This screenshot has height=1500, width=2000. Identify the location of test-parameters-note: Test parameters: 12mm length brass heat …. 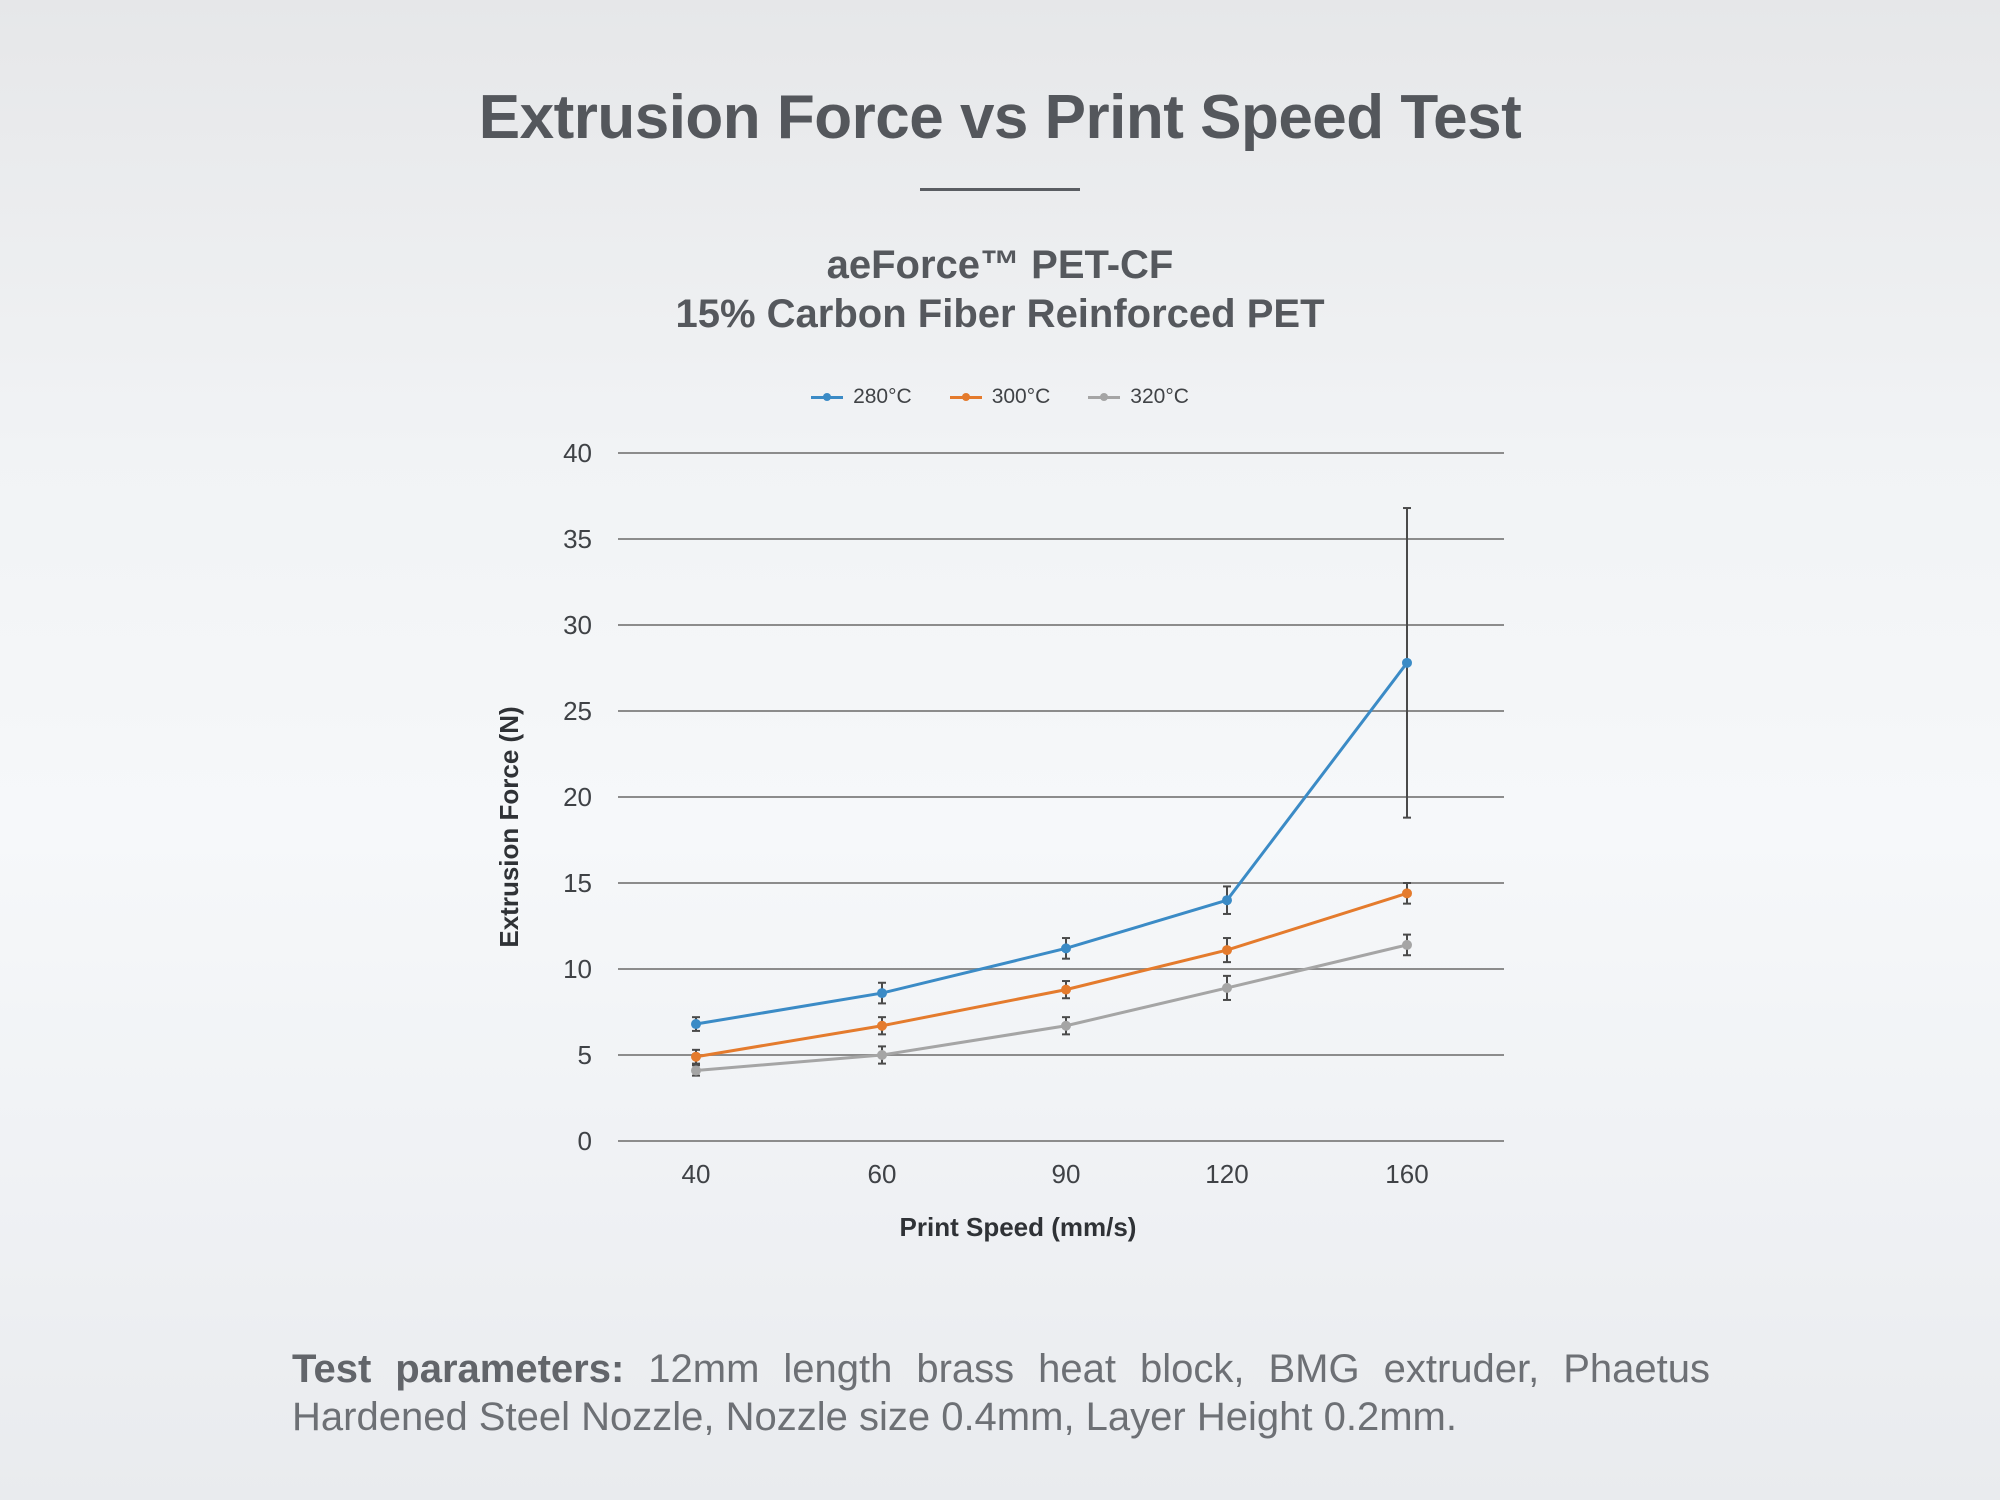
(1001, 1393).